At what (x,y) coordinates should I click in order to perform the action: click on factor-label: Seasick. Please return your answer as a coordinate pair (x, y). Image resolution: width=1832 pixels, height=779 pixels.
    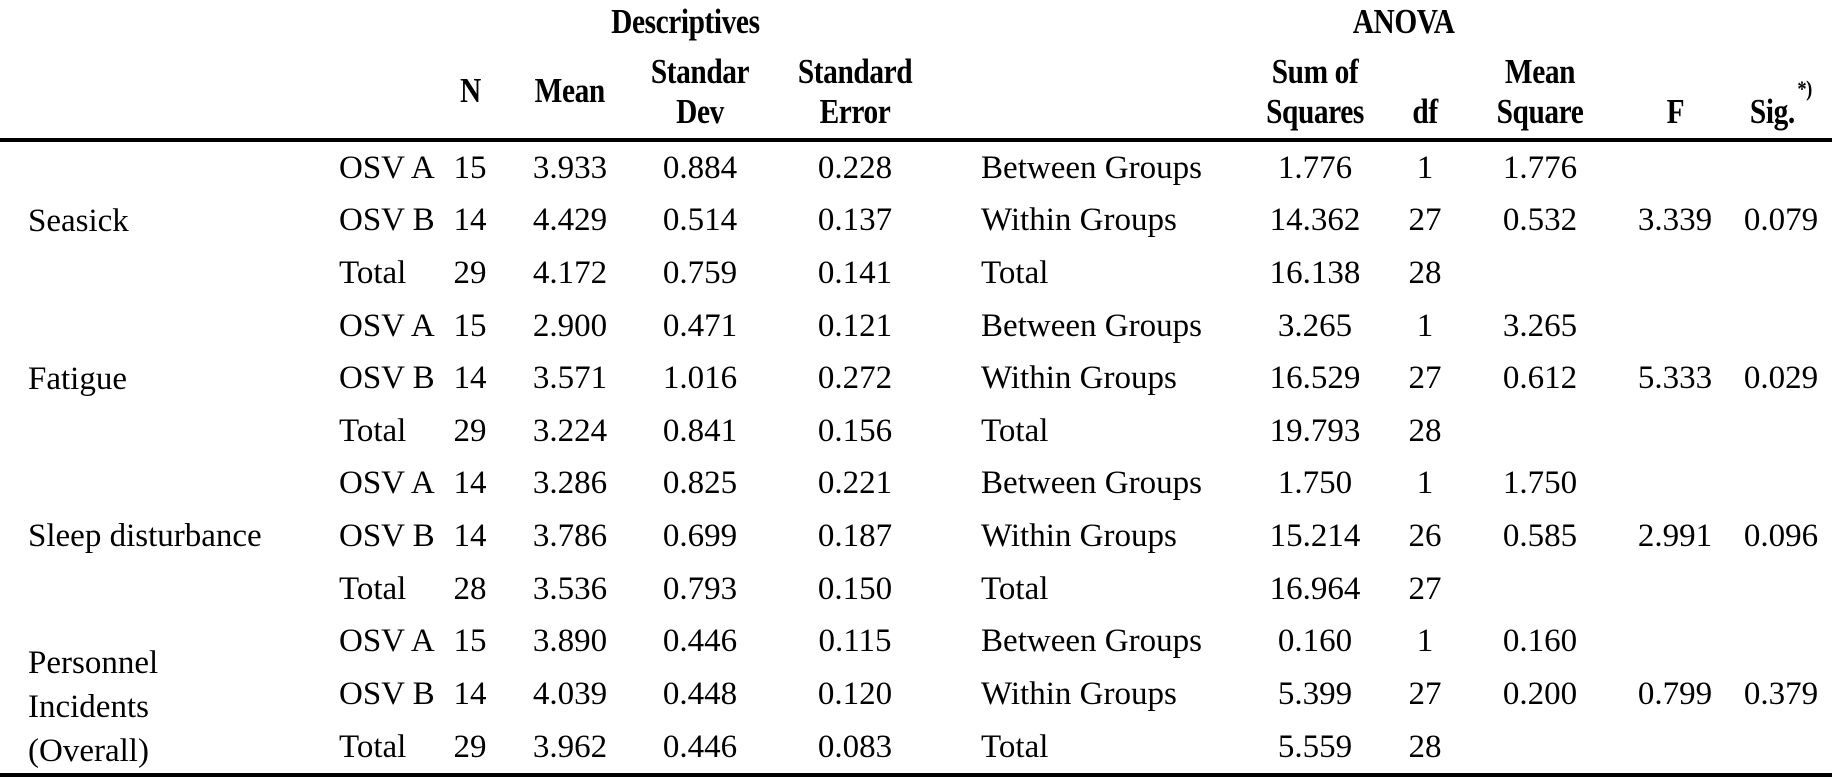
    Looking at the image, I should click on (167, 220).